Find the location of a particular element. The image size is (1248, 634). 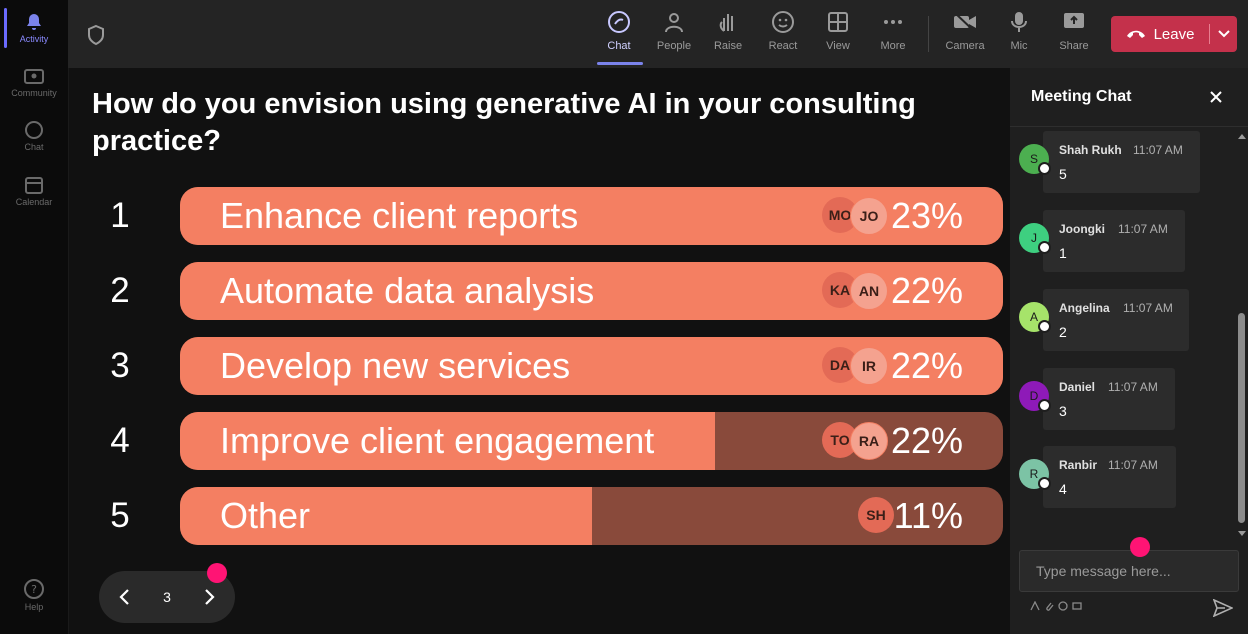

active-tab-underline is located at coordinates (620, 63).